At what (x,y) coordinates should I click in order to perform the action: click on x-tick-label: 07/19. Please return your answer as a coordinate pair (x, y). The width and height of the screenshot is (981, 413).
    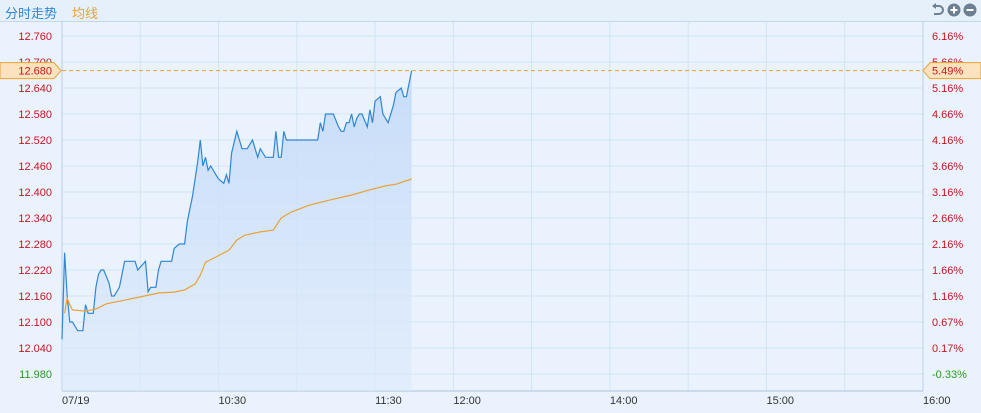
    Looking at the image, I should click on (76, 401).